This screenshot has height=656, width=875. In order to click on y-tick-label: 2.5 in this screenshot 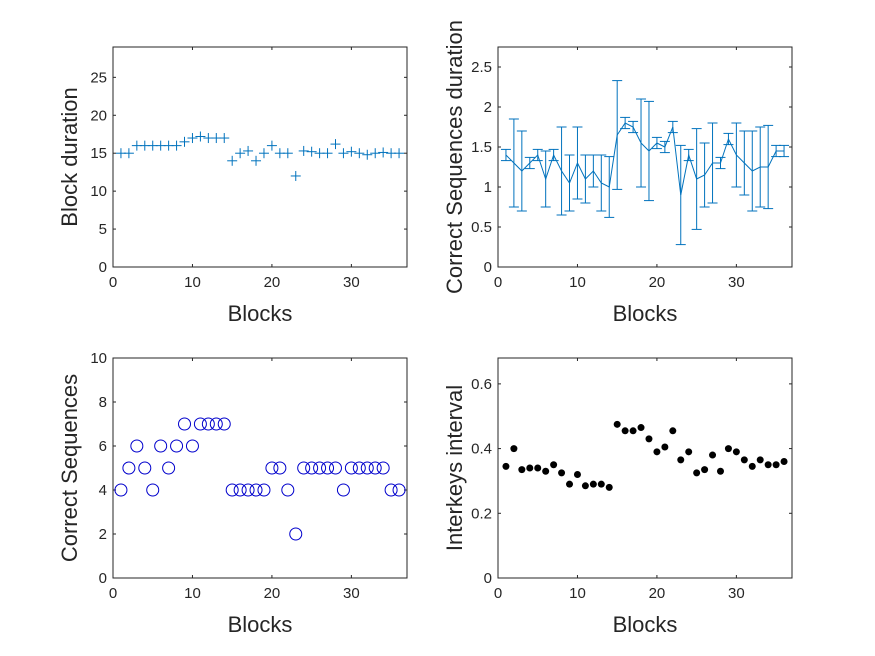, I will do `click(481, 67)`.